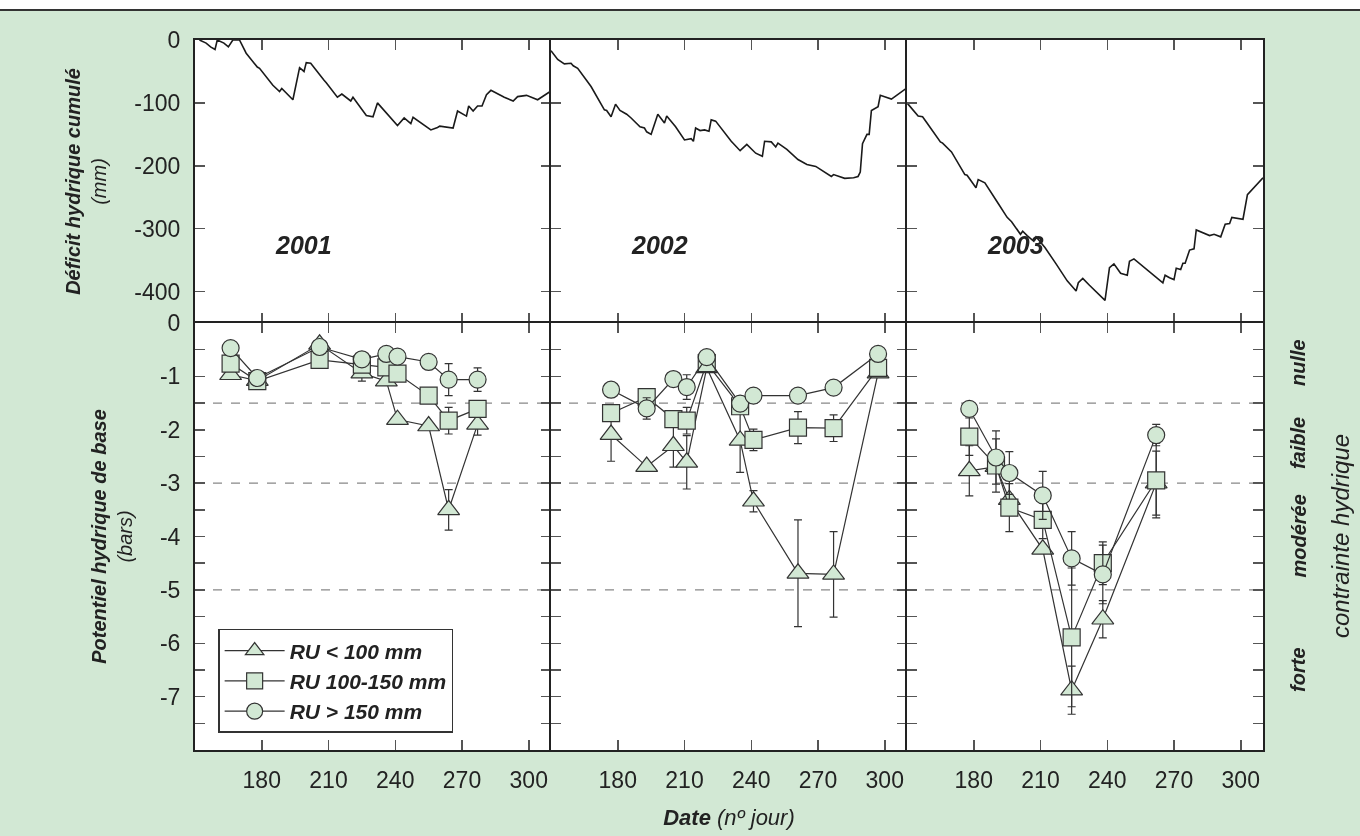 This screenshot has height=836, width=1360. What do you see at coordinates (170, 643) in the screenshot?
I see `y-tick-label: -6` at bounding box center [170, 643].